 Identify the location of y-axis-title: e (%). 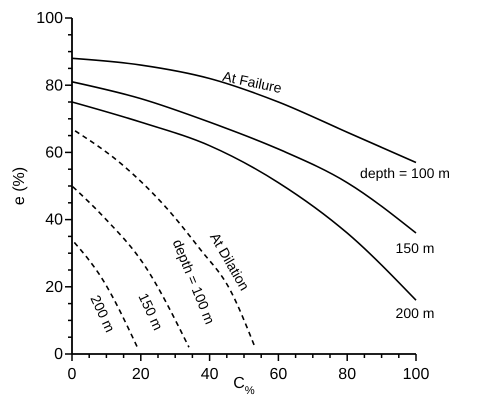
(19, 186).